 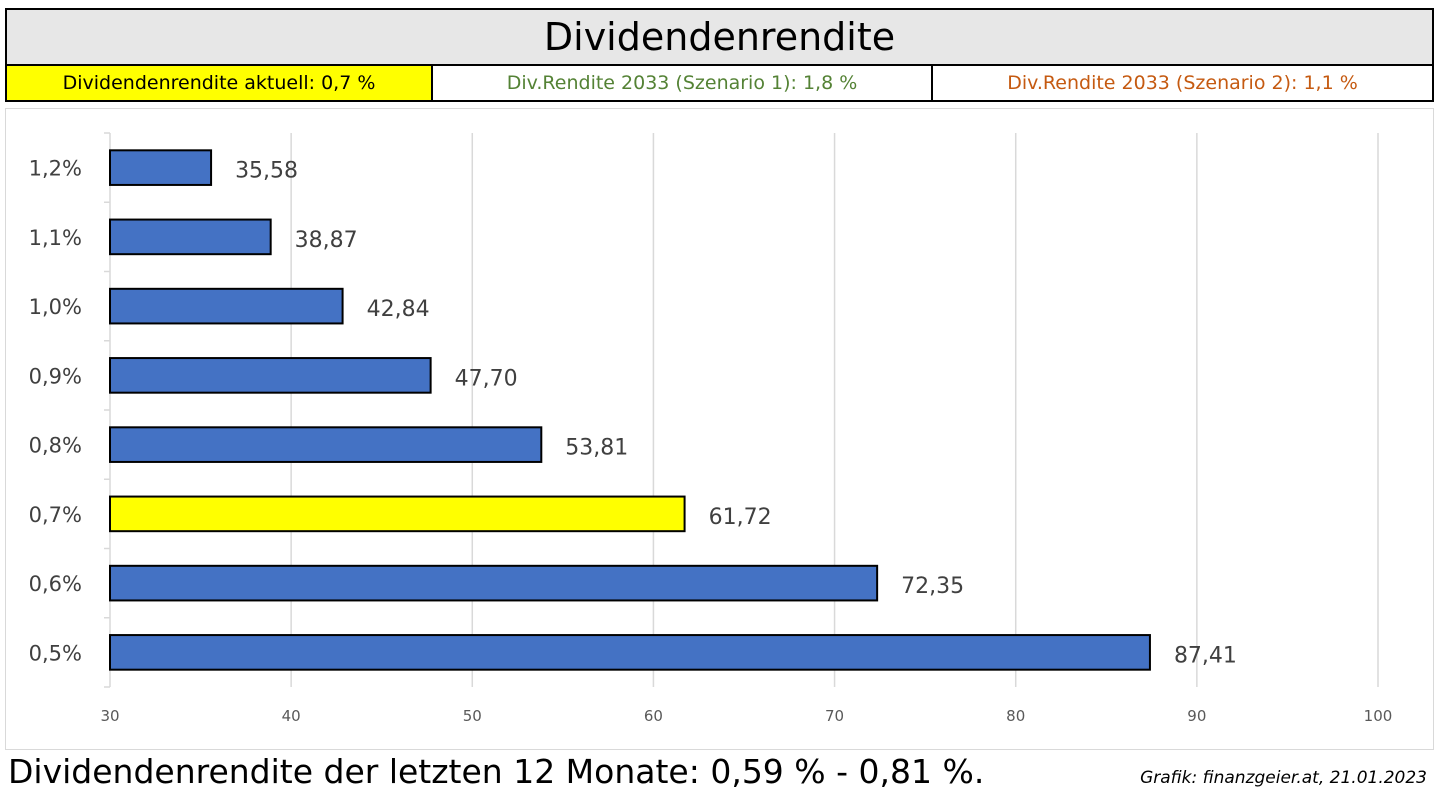 What do you see at coordinates (55, 584) in the screenshot?
I see `category-label: 0,6%` at bounding box center [55, 584].